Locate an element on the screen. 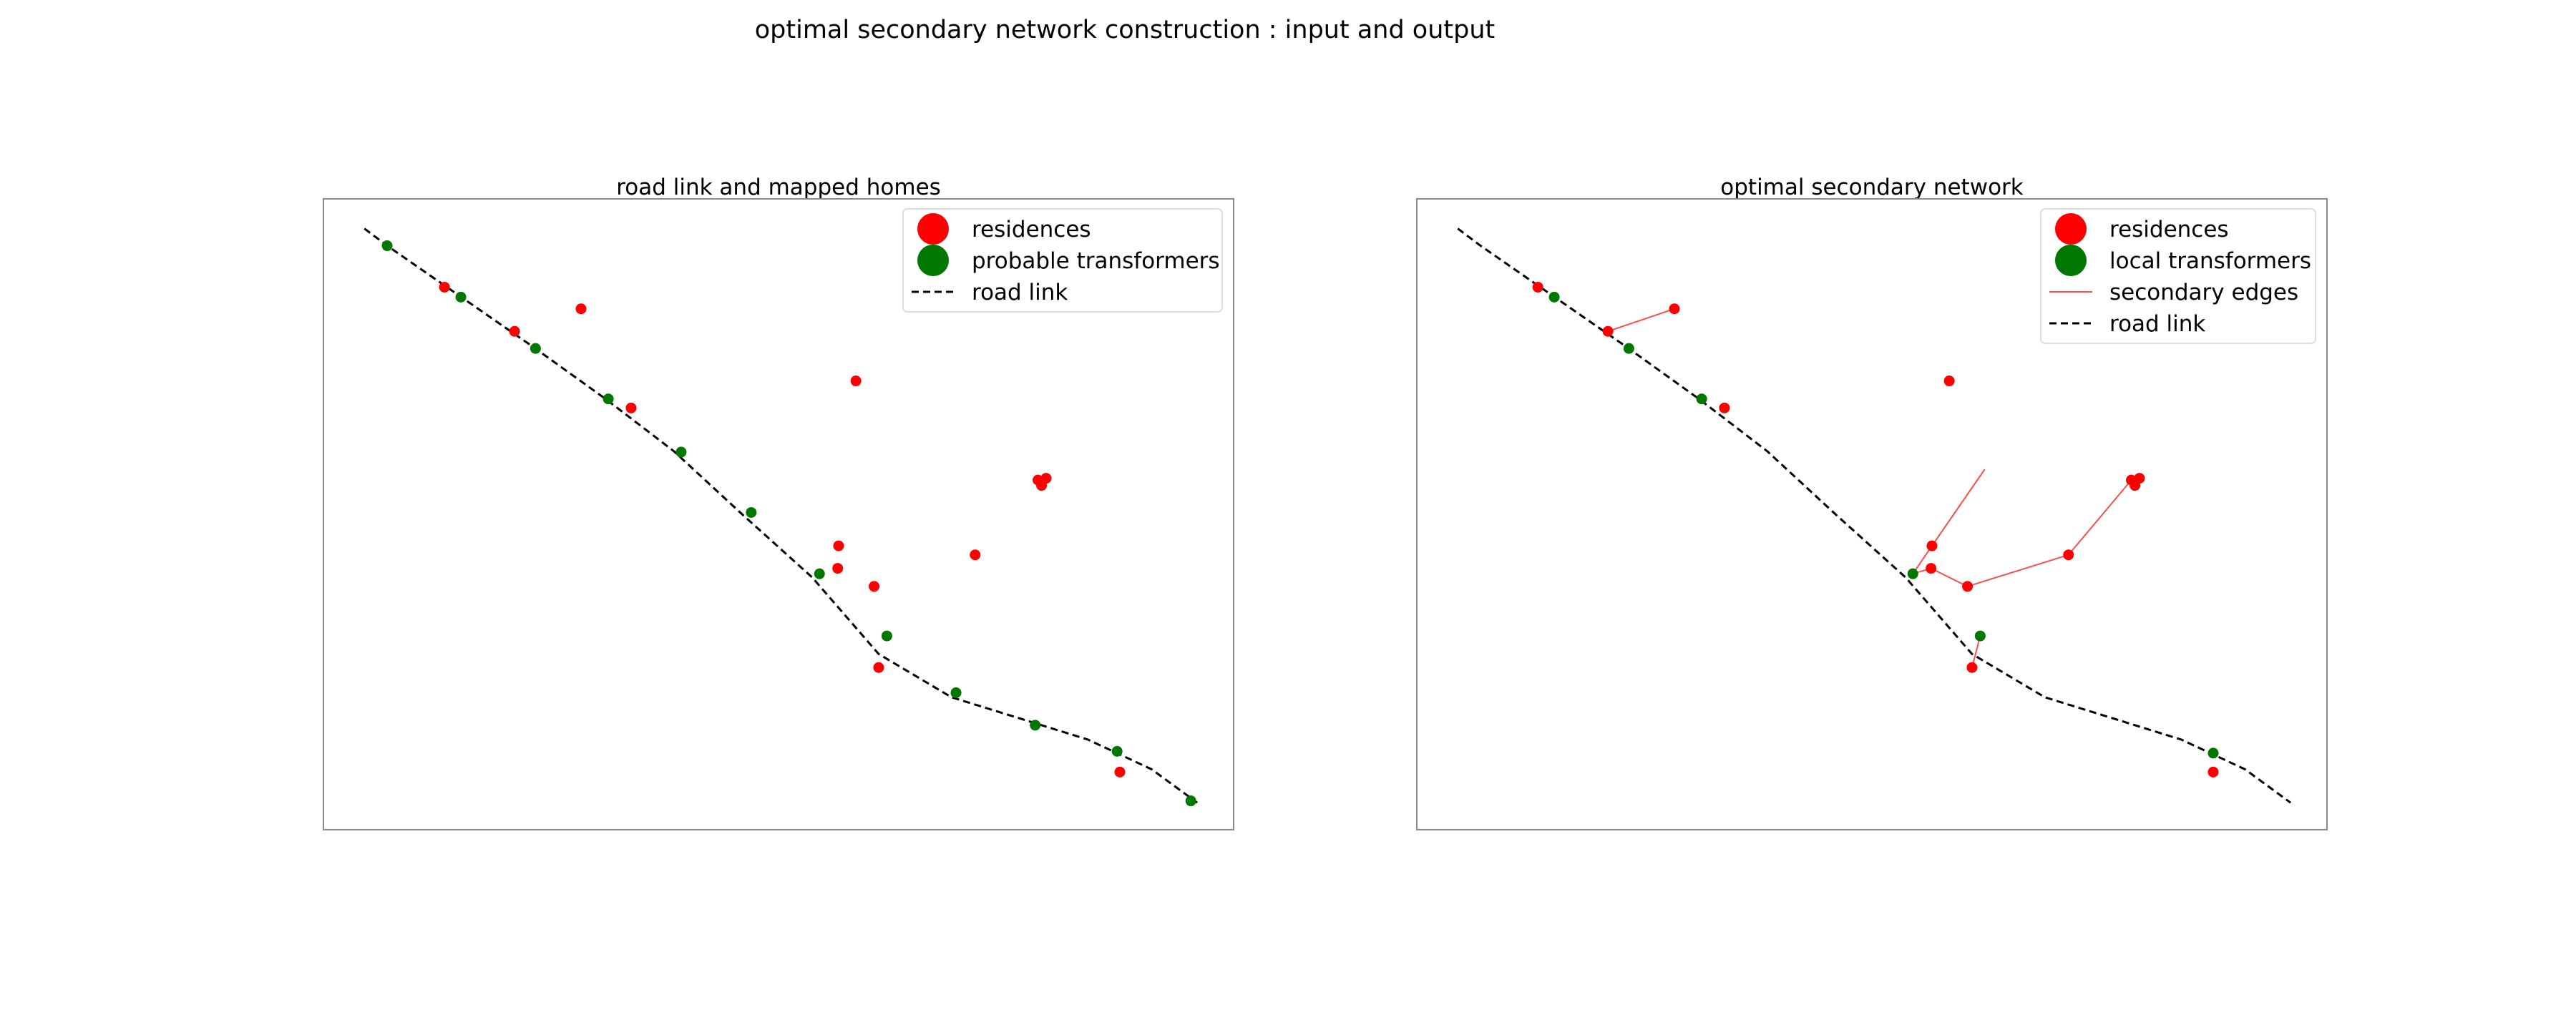 This screenshot has width=2576, height=1030. legend-marker-local-transformers is located at coordinates (2071, 261).